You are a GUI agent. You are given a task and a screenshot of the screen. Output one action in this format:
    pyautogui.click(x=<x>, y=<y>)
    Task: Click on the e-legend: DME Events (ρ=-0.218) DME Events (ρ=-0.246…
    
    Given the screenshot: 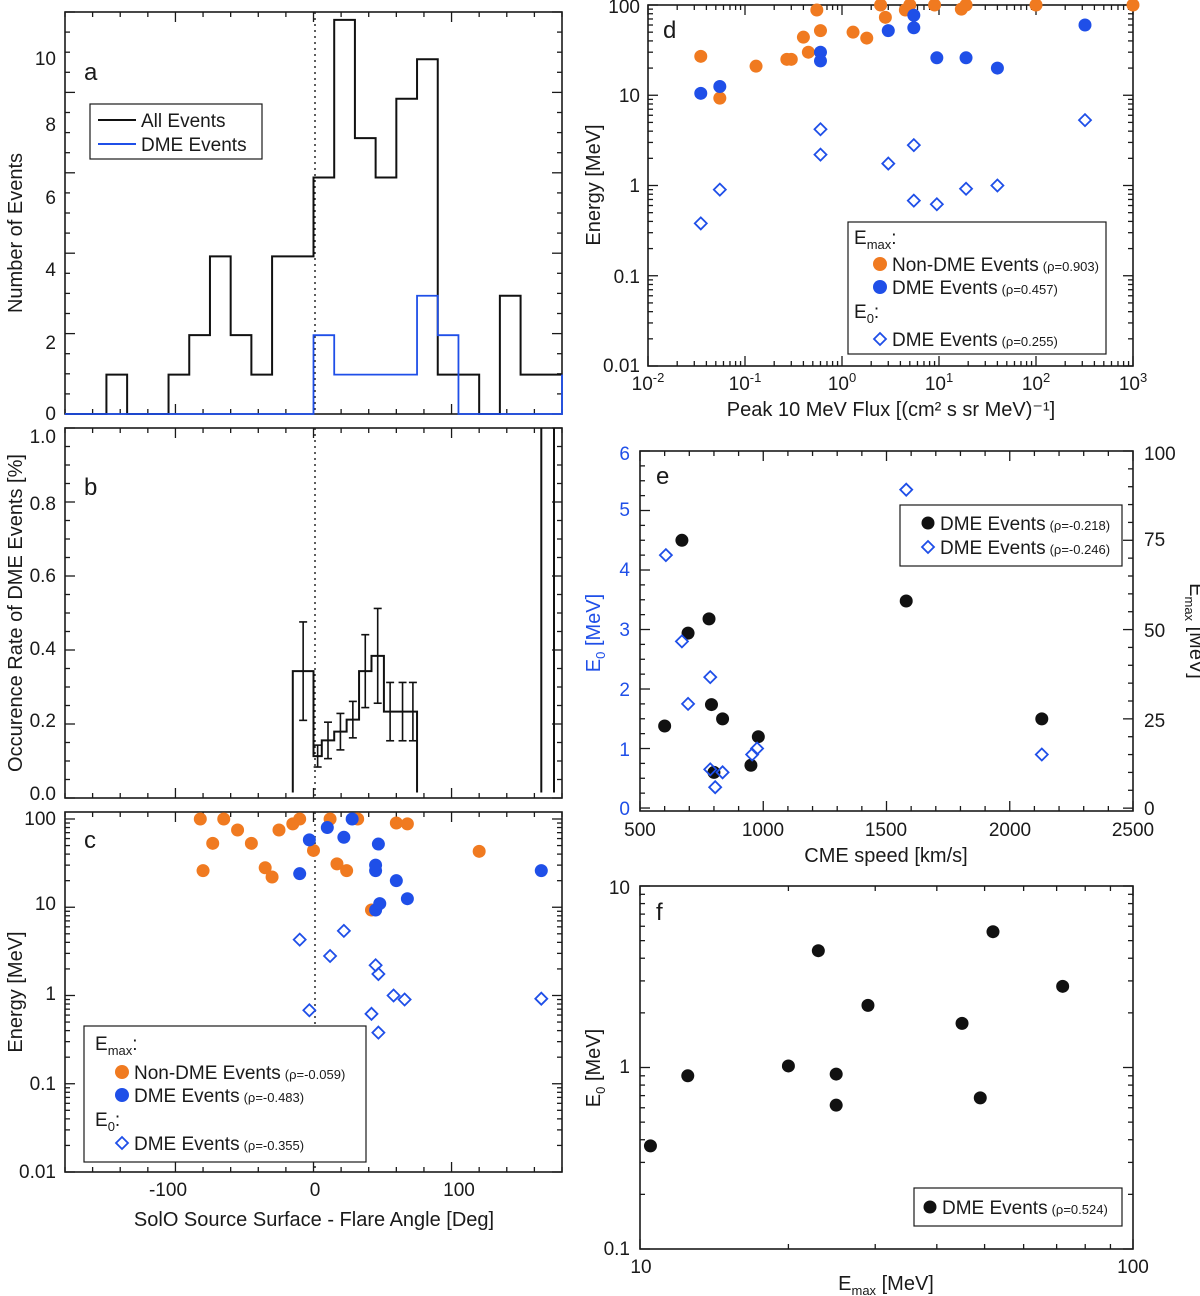 What is the action you would take?
    pyautogui.click(x=1011, y=535)
    